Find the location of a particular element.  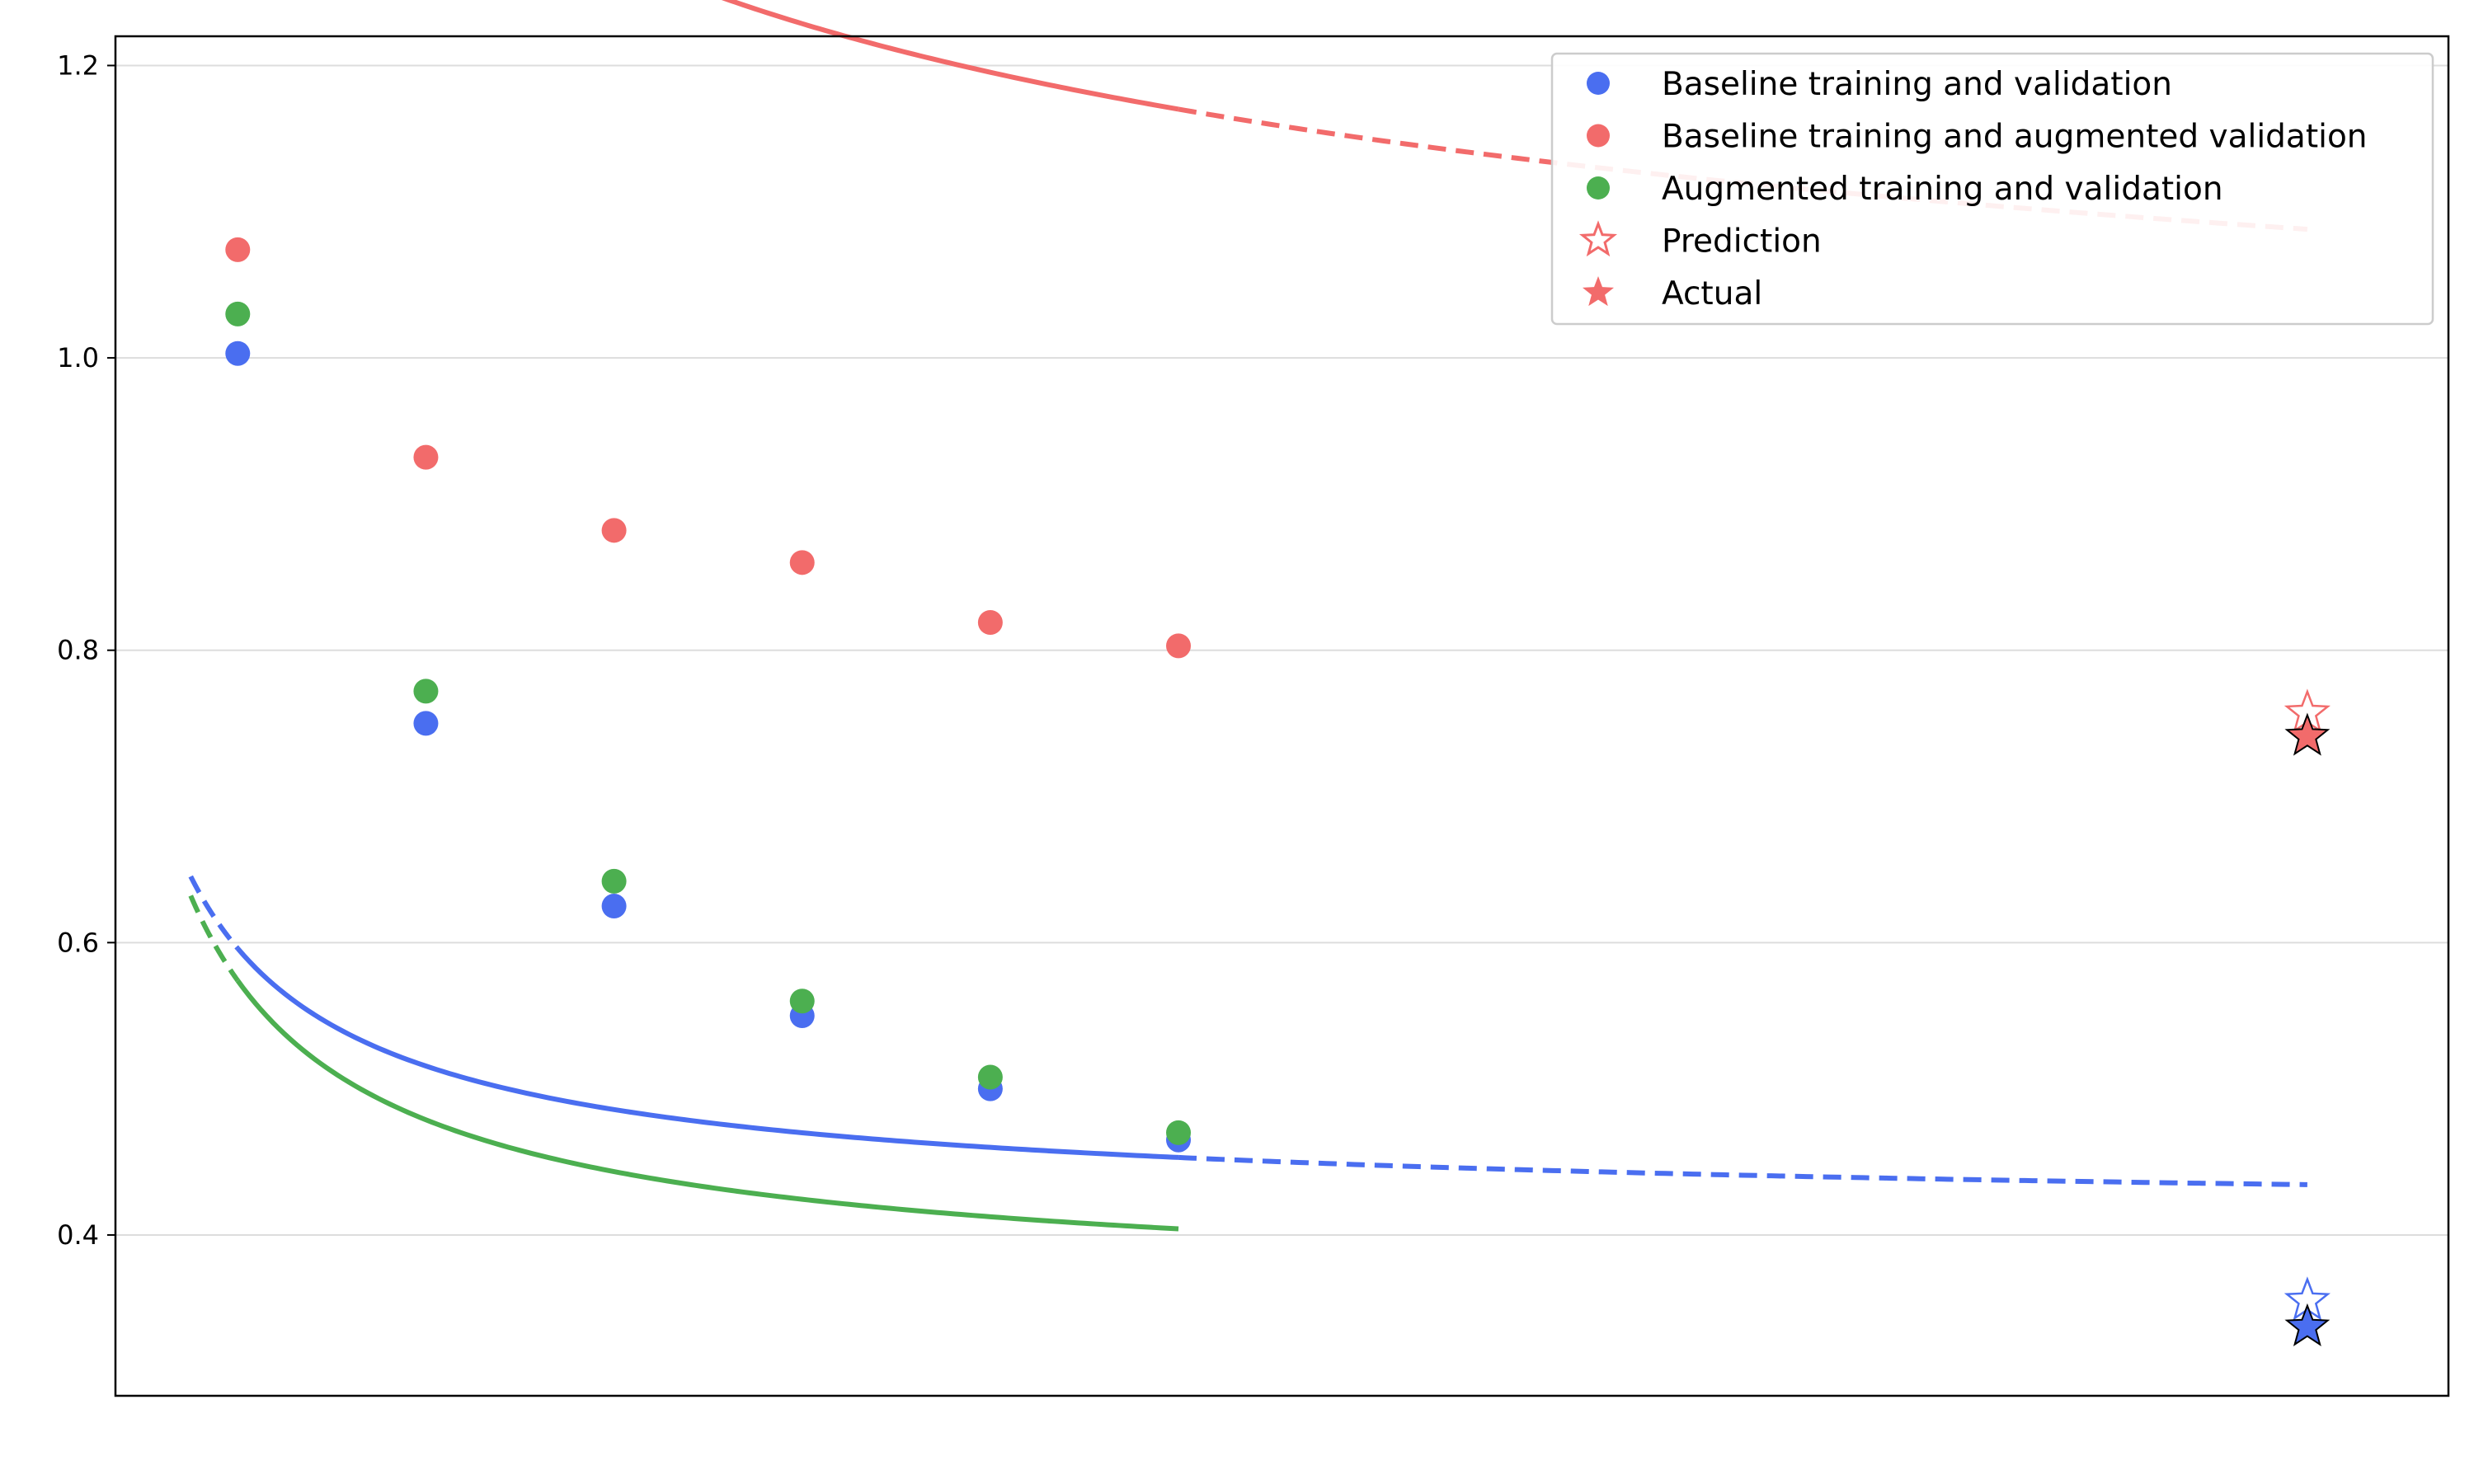

legend-frame is located at coordinates (1992, 189).